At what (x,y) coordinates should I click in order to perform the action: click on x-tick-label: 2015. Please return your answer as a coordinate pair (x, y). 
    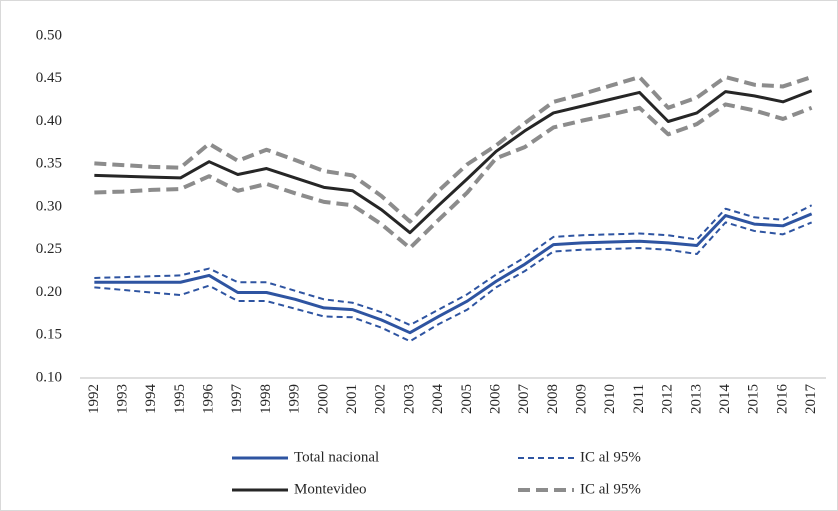
    Looking at the image, I should click on (754, 399).